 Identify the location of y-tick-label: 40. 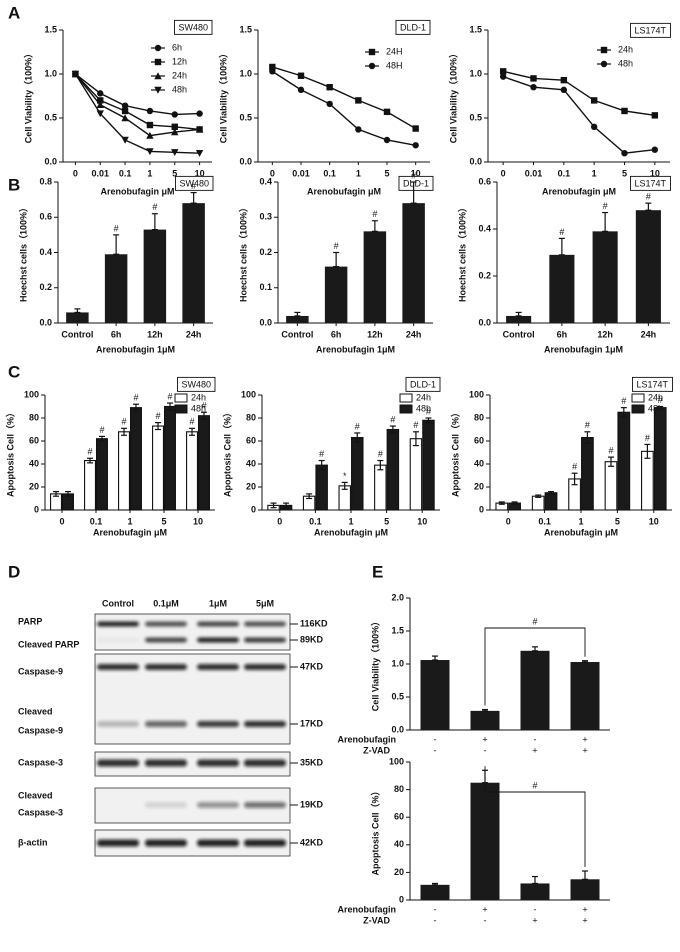
(399, 844).